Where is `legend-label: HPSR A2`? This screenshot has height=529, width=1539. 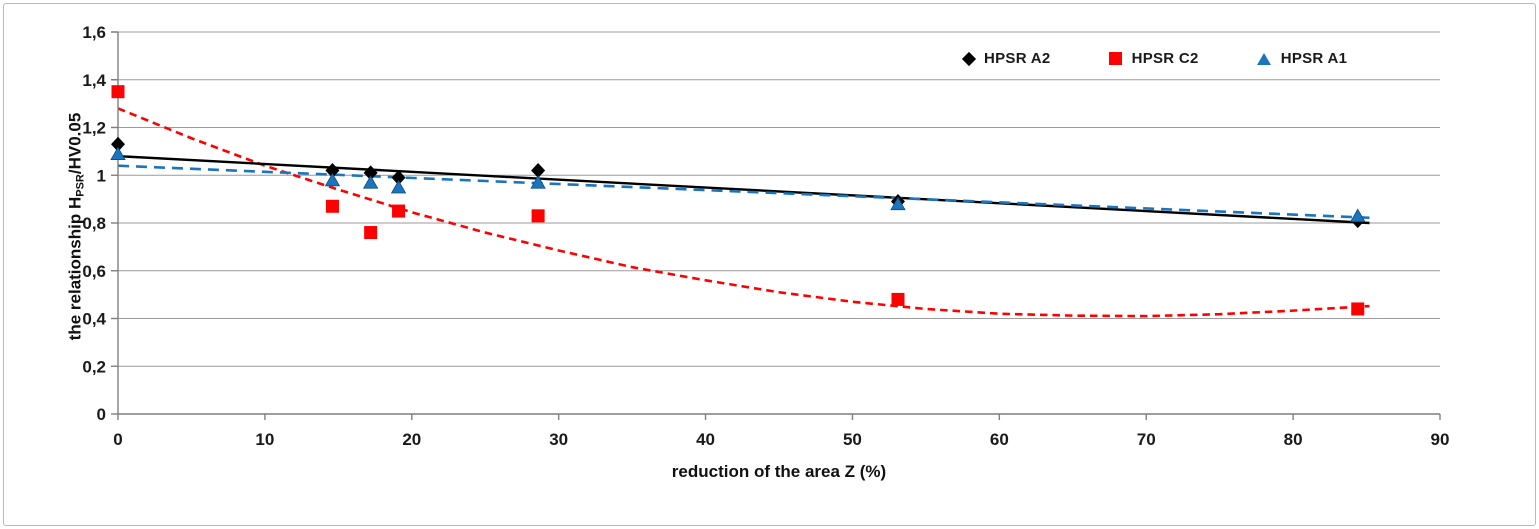 legend-label: HPSR A2 is located at coordinates (1017, 58).